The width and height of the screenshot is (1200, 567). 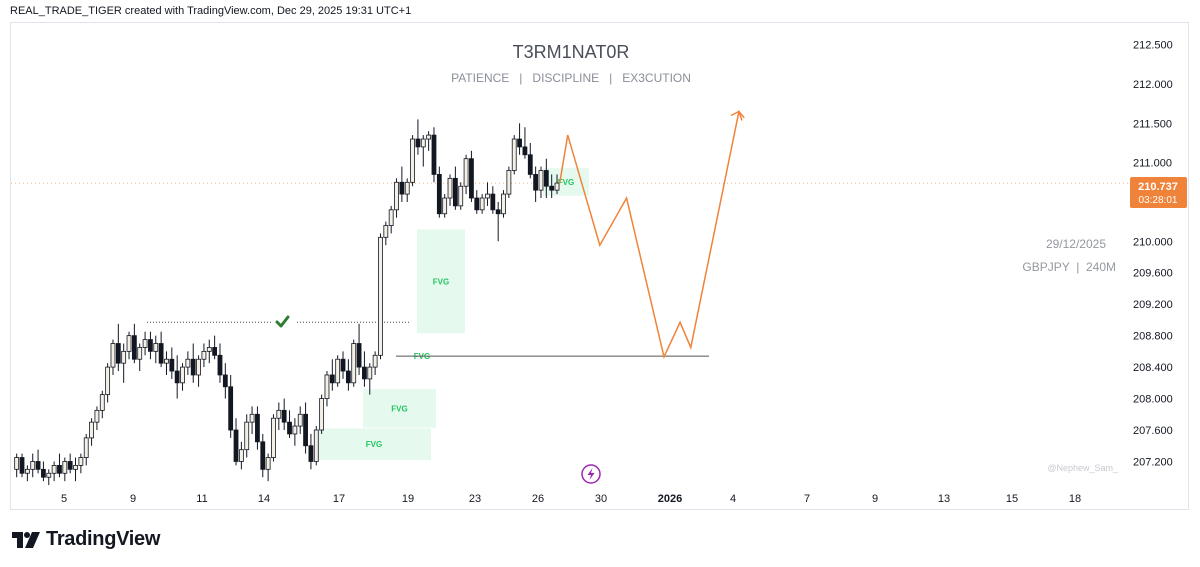 I want to click on liquidity-checkmark-icon, so click(x=282, y=321).